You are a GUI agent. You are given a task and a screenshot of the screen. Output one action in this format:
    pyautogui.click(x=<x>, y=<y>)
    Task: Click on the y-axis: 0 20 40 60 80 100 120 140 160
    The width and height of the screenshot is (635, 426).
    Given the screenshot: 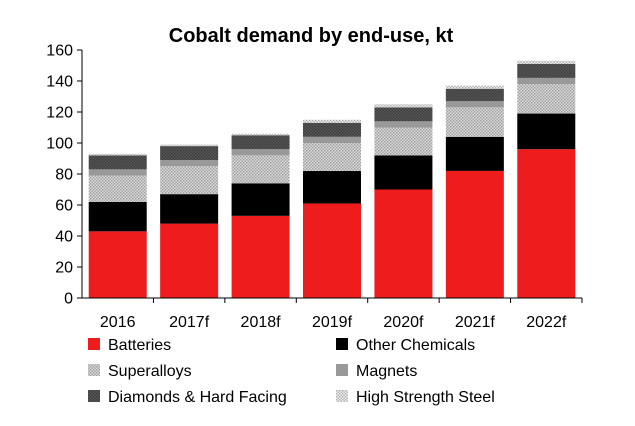 What is the action you would take?
    pyautogui.click(x=64, y=175)
    